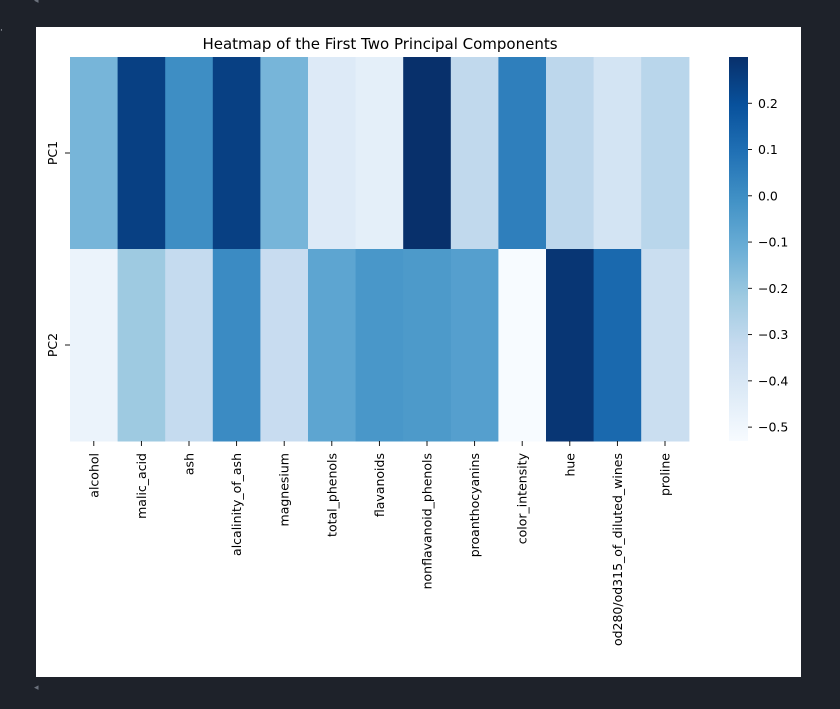 The height and width of the screenshot is (709, 840). Describe the element at coordinates (189, 464) in the screenshot. I see `column-label-ash: ash` at that location.